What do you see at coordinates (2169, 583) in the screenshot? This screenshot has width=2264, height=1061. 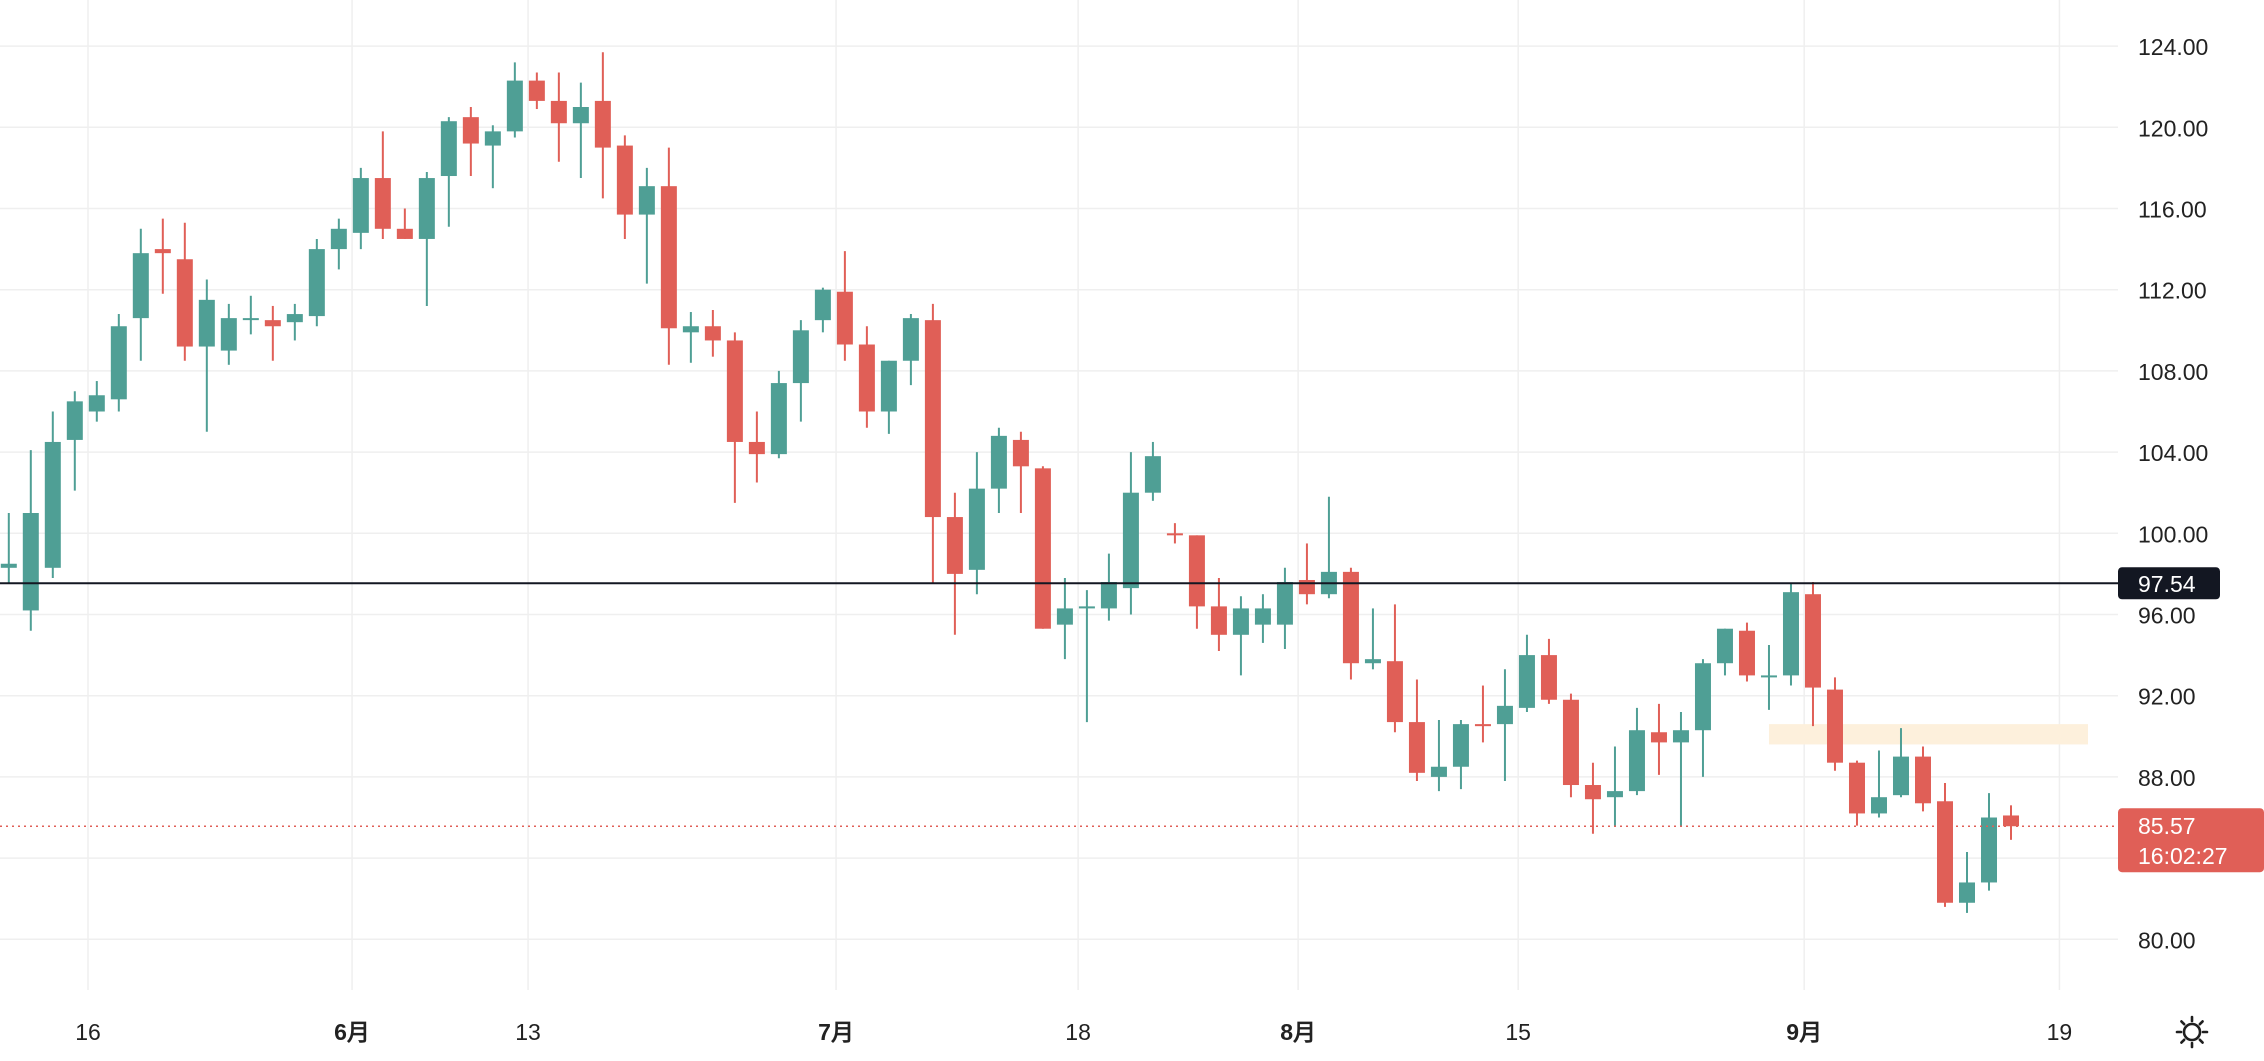 I see `reference-price-badge-bg` at bounding box center [2169, 583].